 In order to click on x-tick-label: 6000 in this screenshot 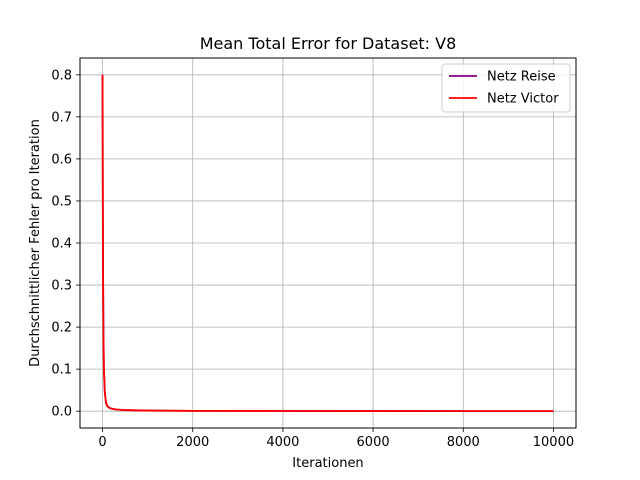, I will do `click(373, 442)`.